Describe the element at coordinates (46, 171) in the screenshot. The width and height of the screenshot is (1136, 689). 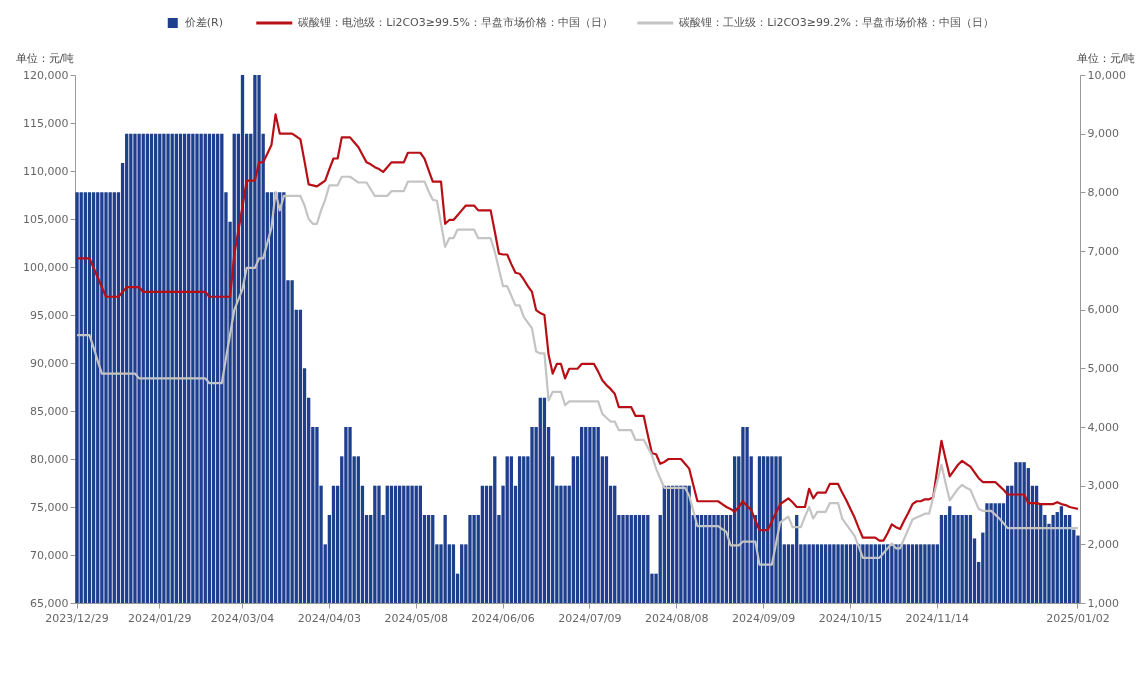
I see `y-tick-label: 110,000` at that location.